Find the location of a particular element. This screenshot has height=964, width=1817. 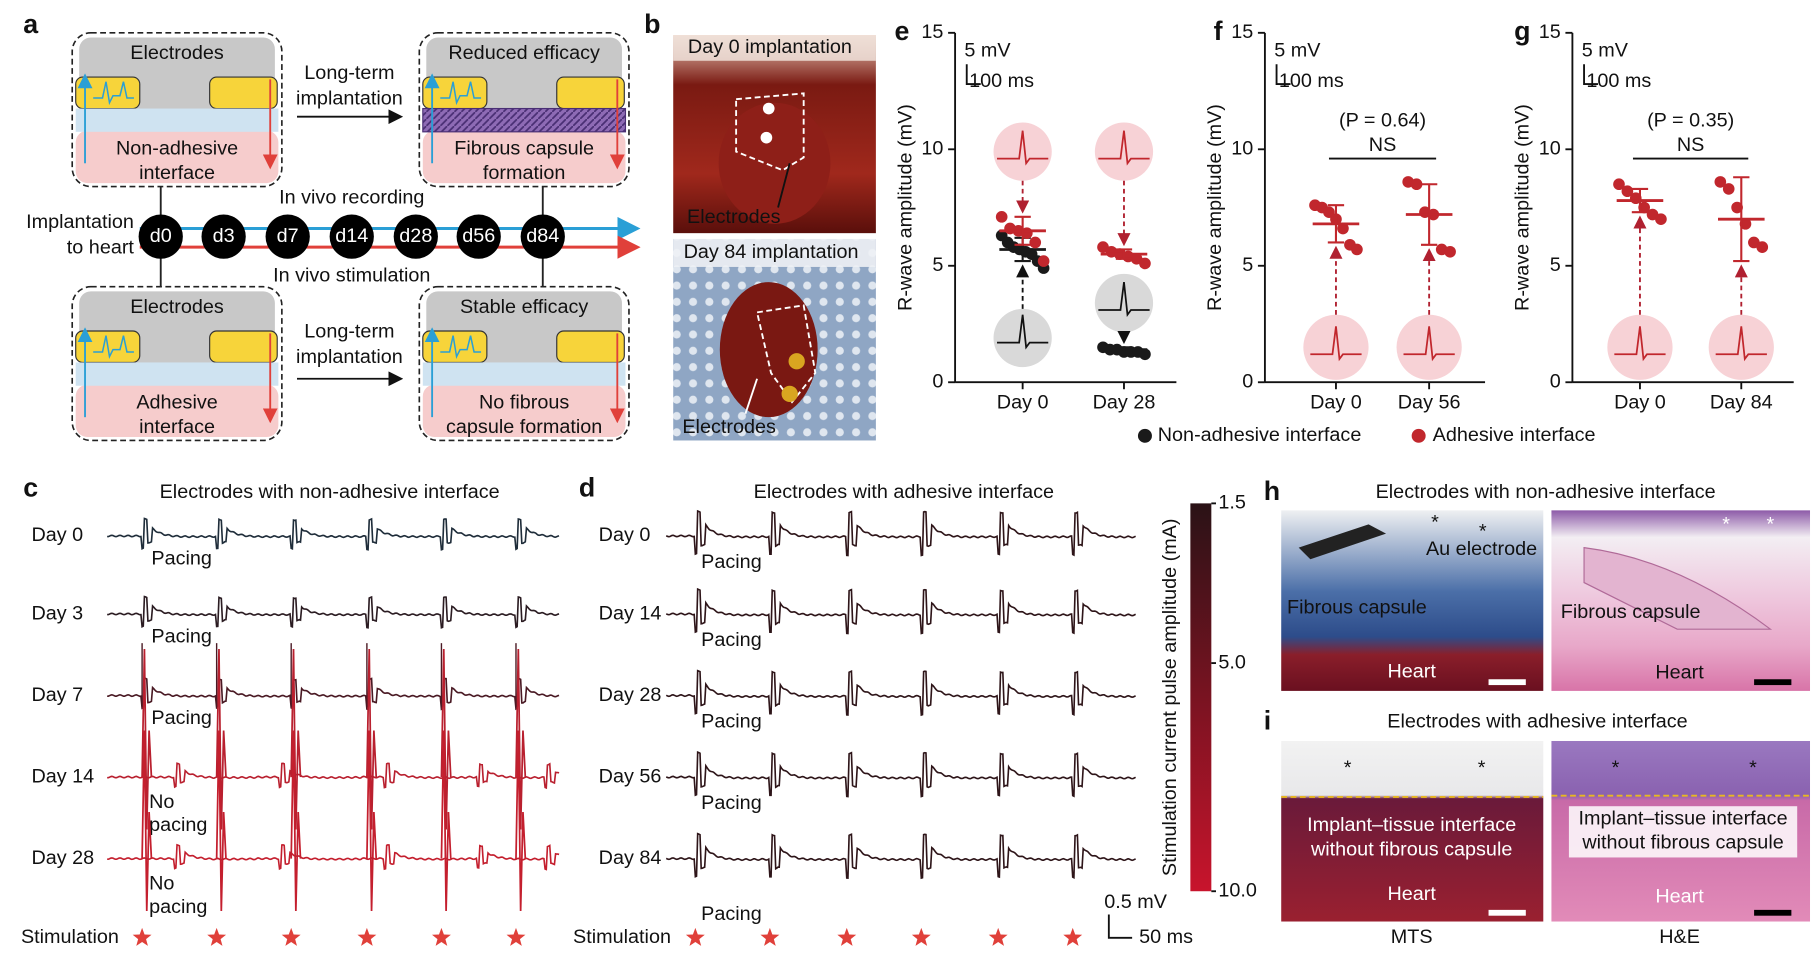

panel-label: a is located at coordinates (31, 24).